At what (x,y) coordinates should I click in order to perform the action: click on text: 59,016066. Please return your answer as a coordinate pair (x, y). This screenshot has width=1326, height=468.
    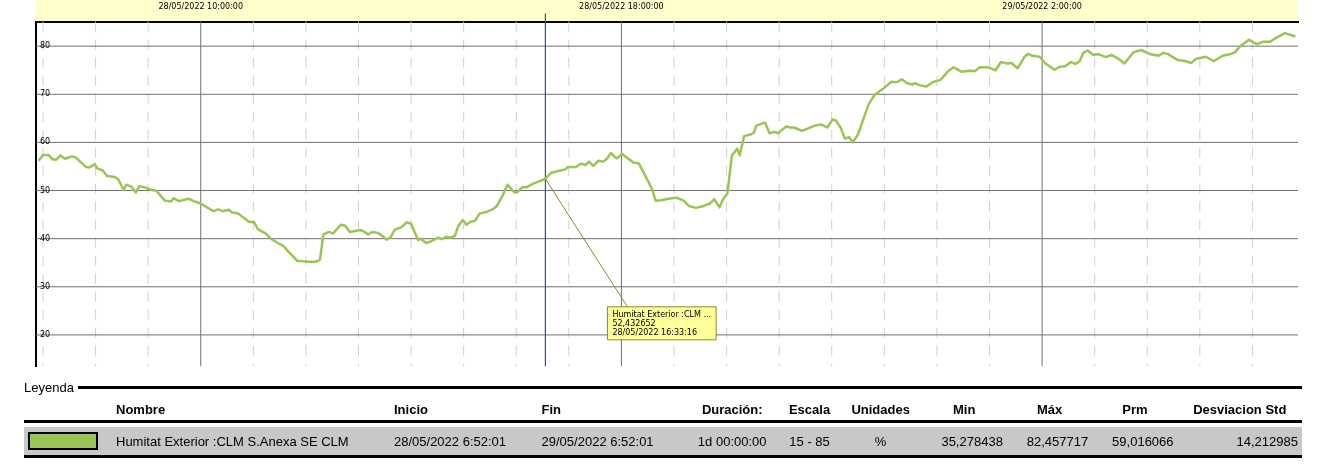
    Looking at the image, I should click on (1135, 442).